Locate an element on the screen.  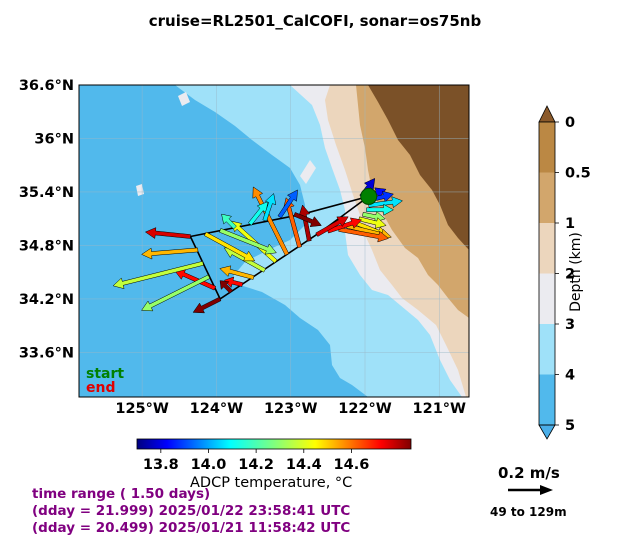
depth-axis-label: Depth (km) is located at coordinates (576, 272).